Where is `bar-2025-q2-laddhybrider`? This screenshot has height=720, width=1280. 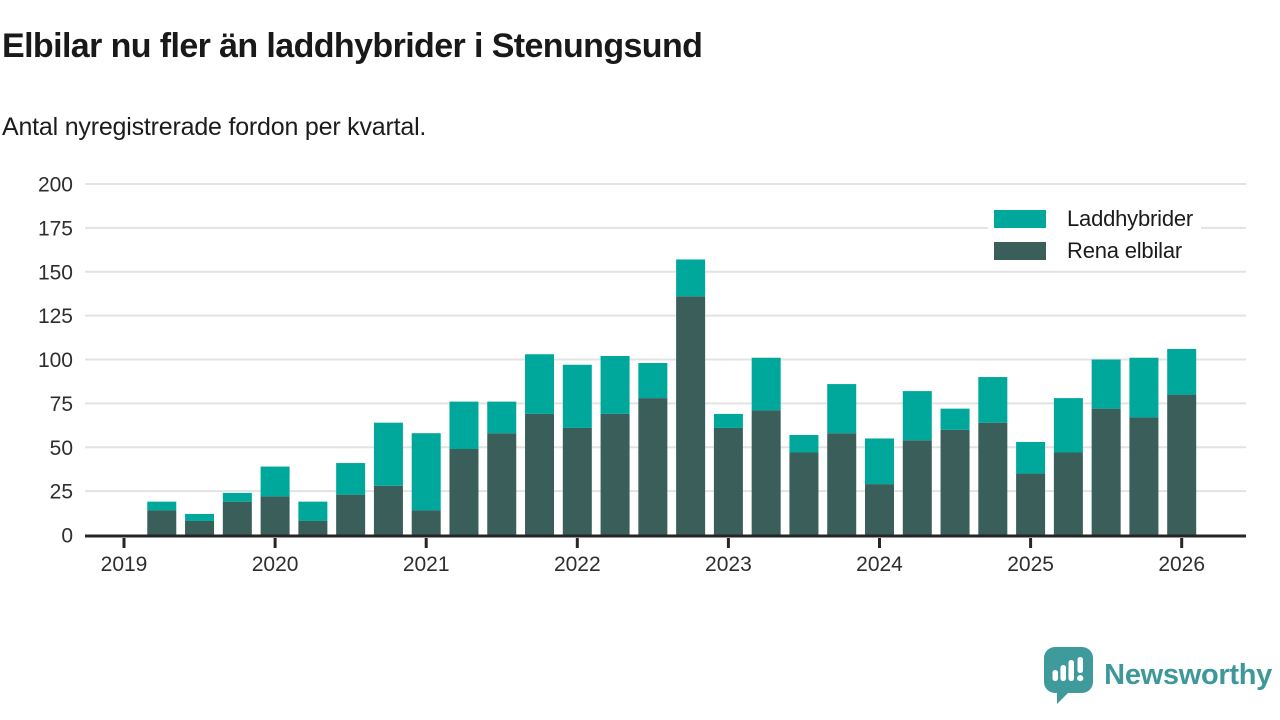
bar-2025-q2-laddhybrider is located at coordinates (1068, 425).